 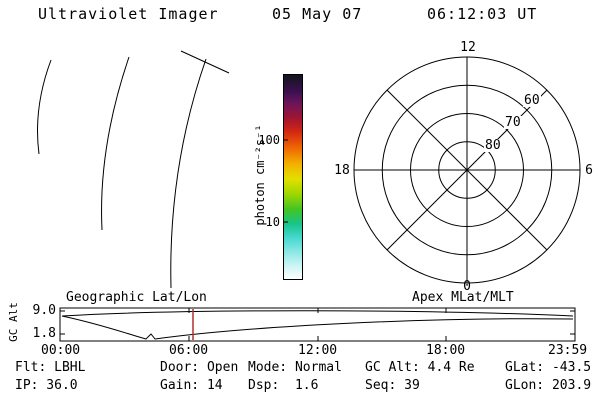 What do you see at coordinates (50, 367) in the screenshot?
I see `status-flt: Flt: LBHL` at bounding box center [50, 367].